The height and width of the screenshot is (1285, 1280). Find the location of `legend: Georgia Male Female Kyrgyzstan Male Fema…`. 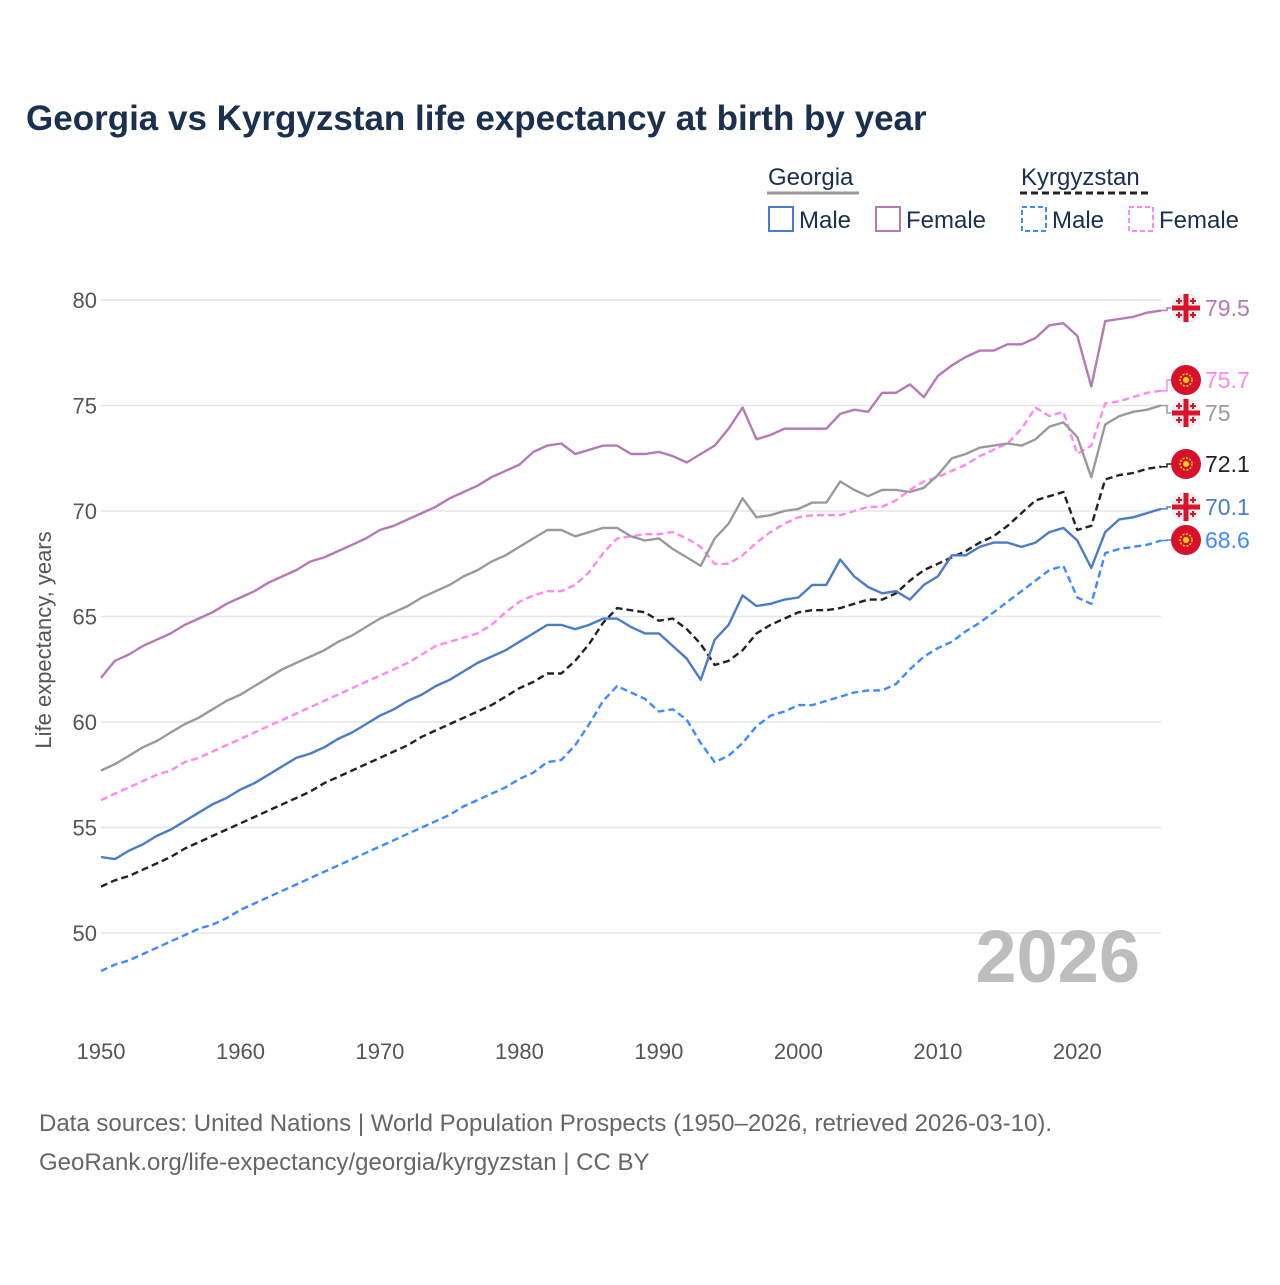

legend: Georgia Male Female Kyrgyzstan Male Fema… is located at coordinates (1003, 199).